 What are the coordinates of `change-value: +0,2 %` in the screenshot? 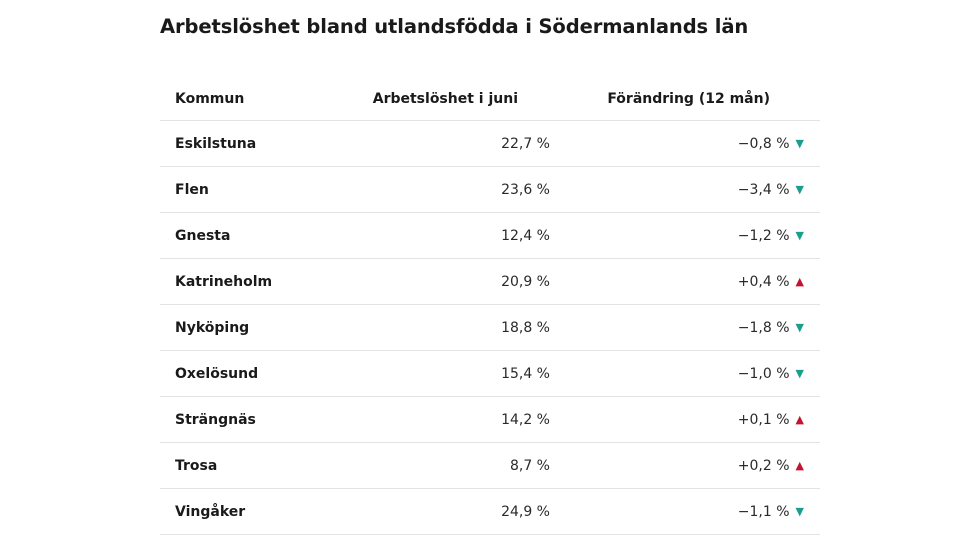 It's located at (763, 465).